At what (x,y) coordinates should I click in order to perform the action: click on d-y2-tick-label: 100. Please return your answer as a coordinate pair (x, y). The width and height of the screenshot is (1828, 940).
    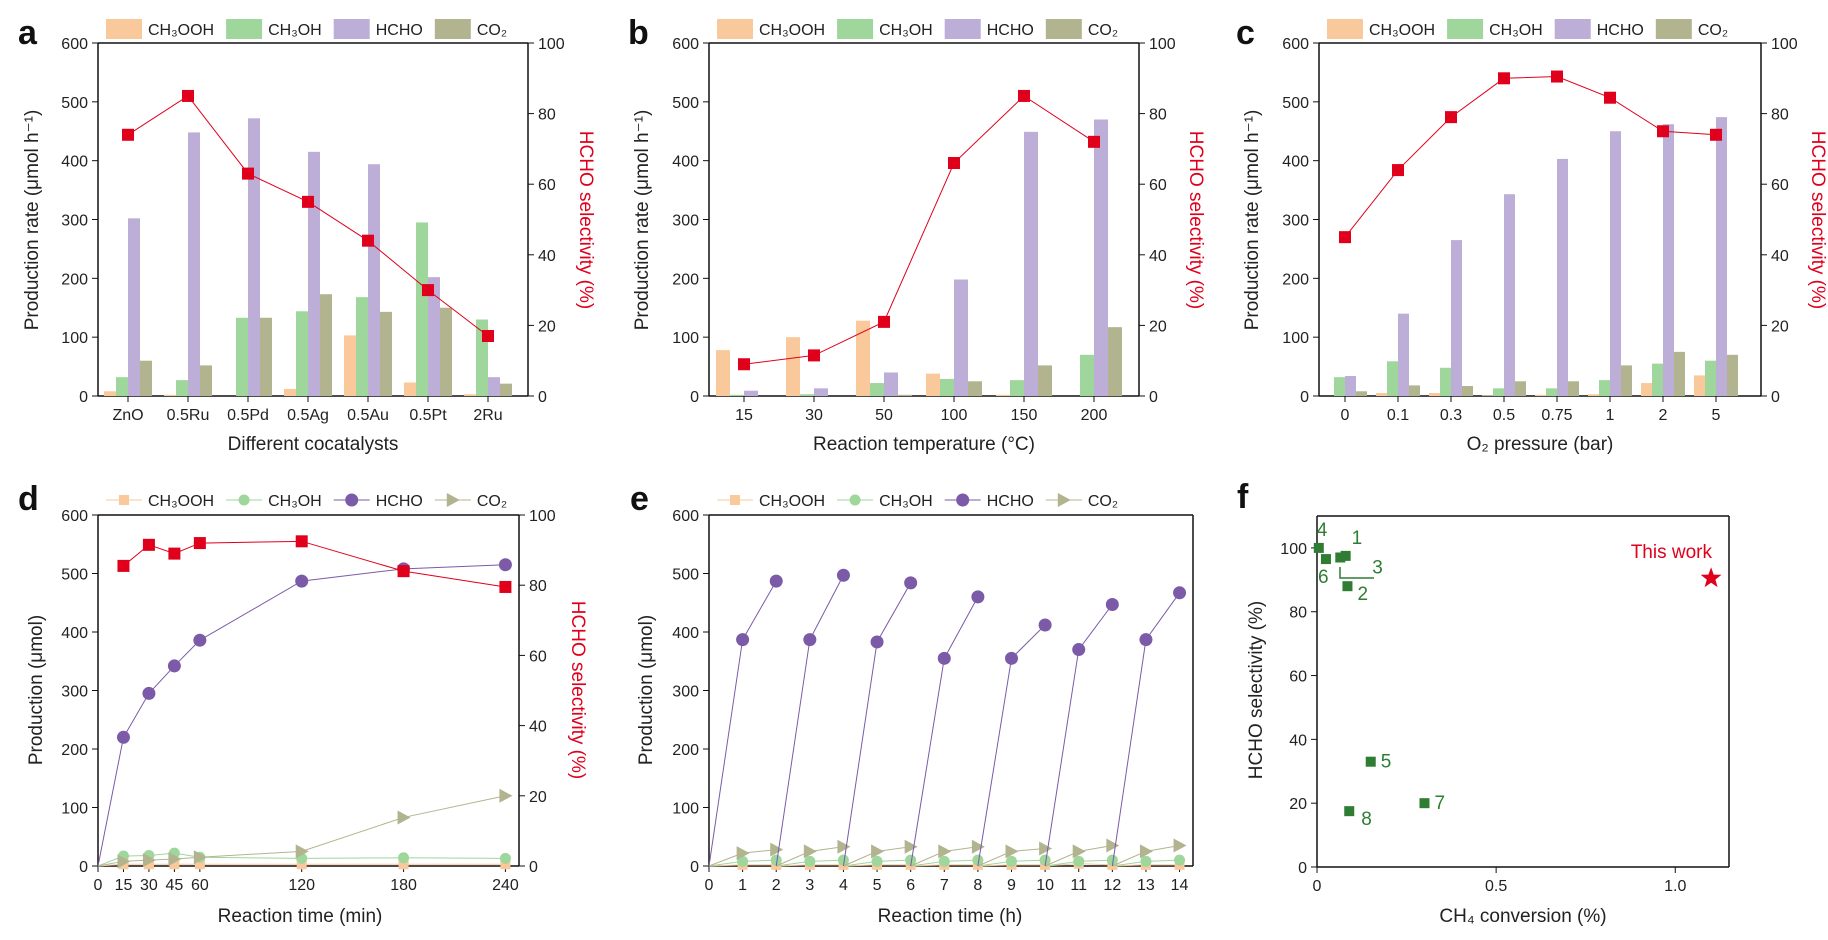
    Looking at the image, I should click on (542, 516).